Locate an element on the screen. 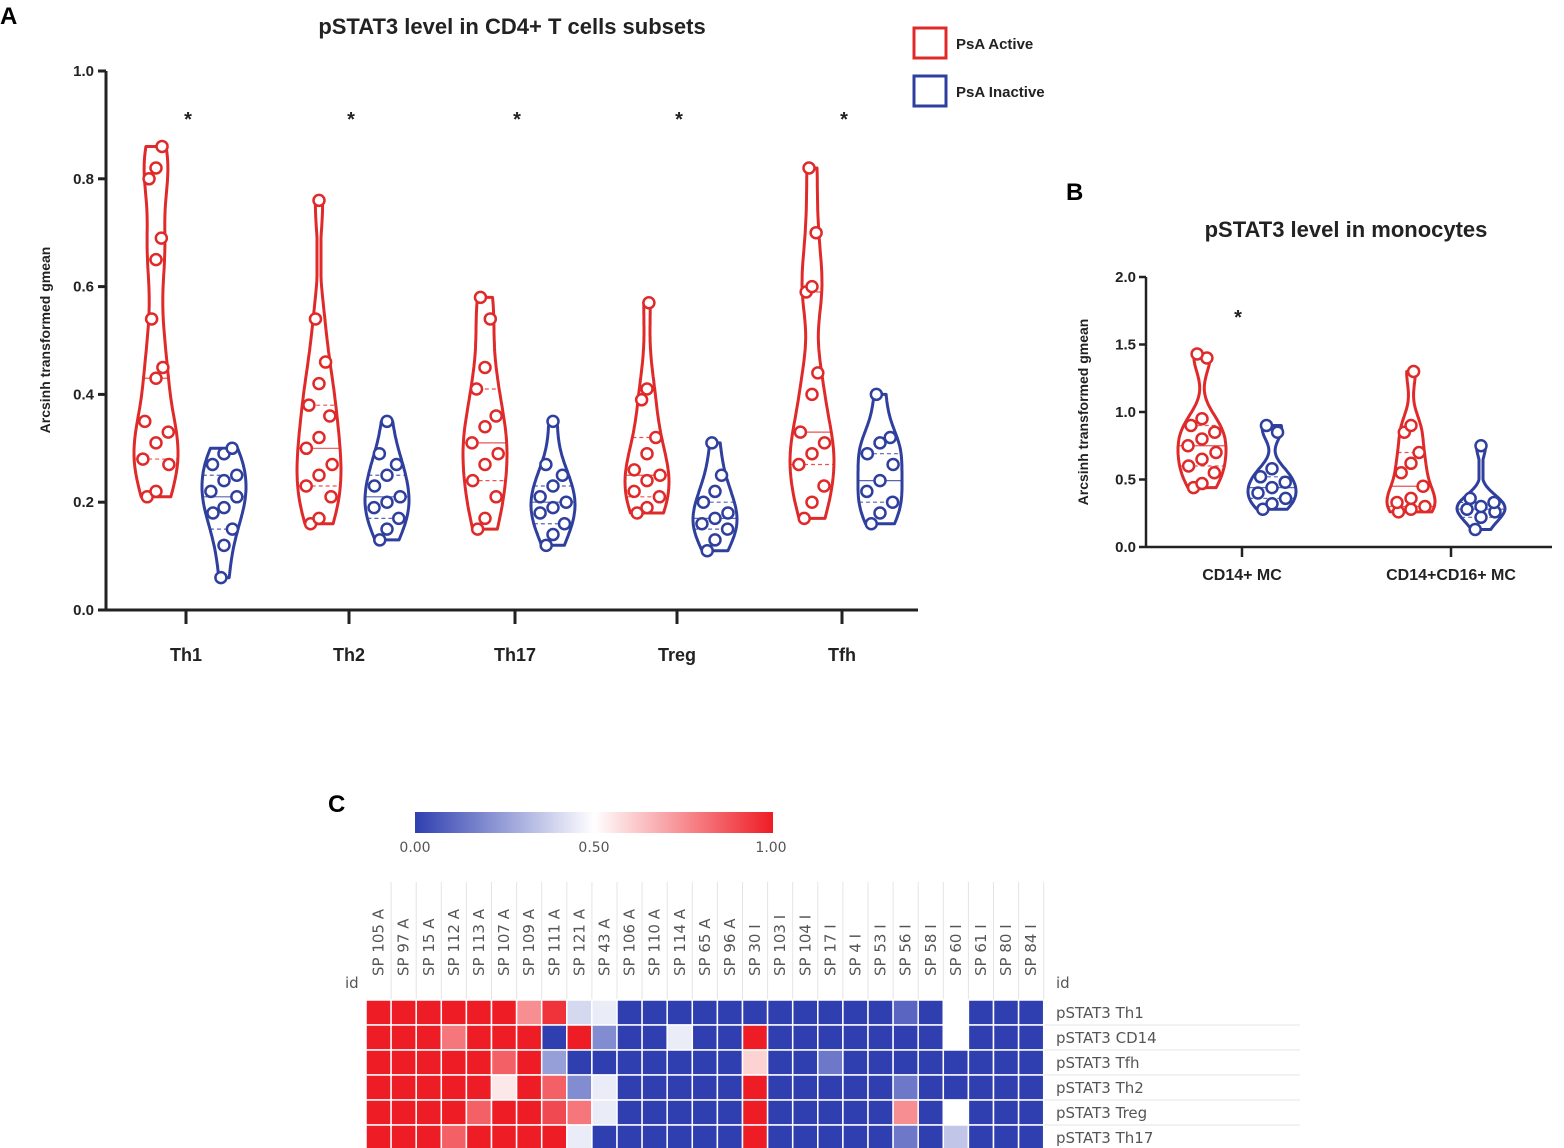 The height and width of the screenshot is (1148, 1564). y-tick-label: 0.2 is located at coordinates (83, 502).